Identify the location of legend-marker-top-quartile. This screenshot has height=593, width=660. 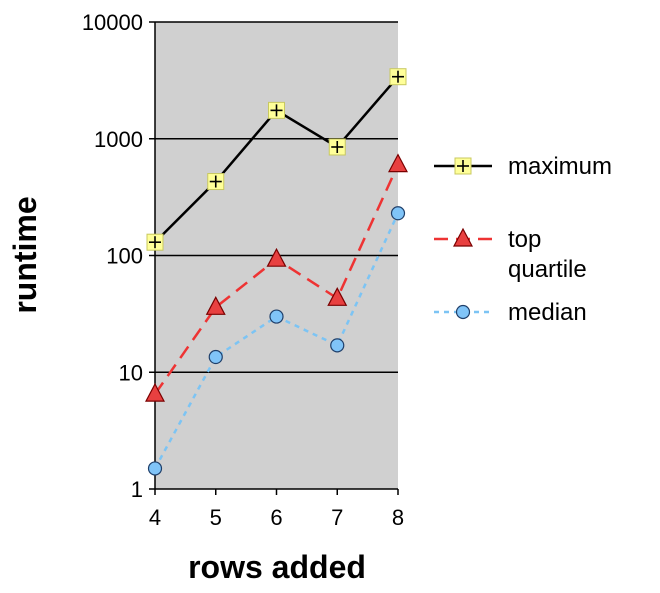
(463, 237).